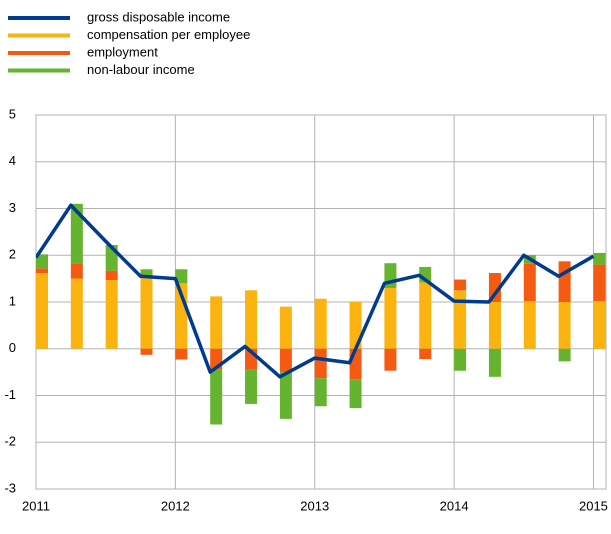  What do you see at coordinates (12, 113) in the screenshot?
I see `y-tick-label: 5` at bounding box center [12, 113].